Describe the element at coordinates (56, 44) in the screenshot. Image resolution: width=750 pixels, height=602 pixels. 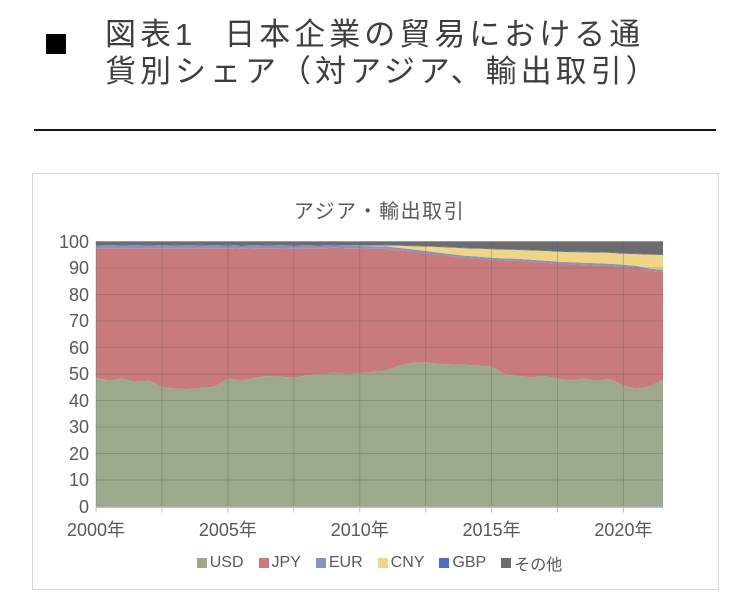
I see `bullet-square-icon` at that location.